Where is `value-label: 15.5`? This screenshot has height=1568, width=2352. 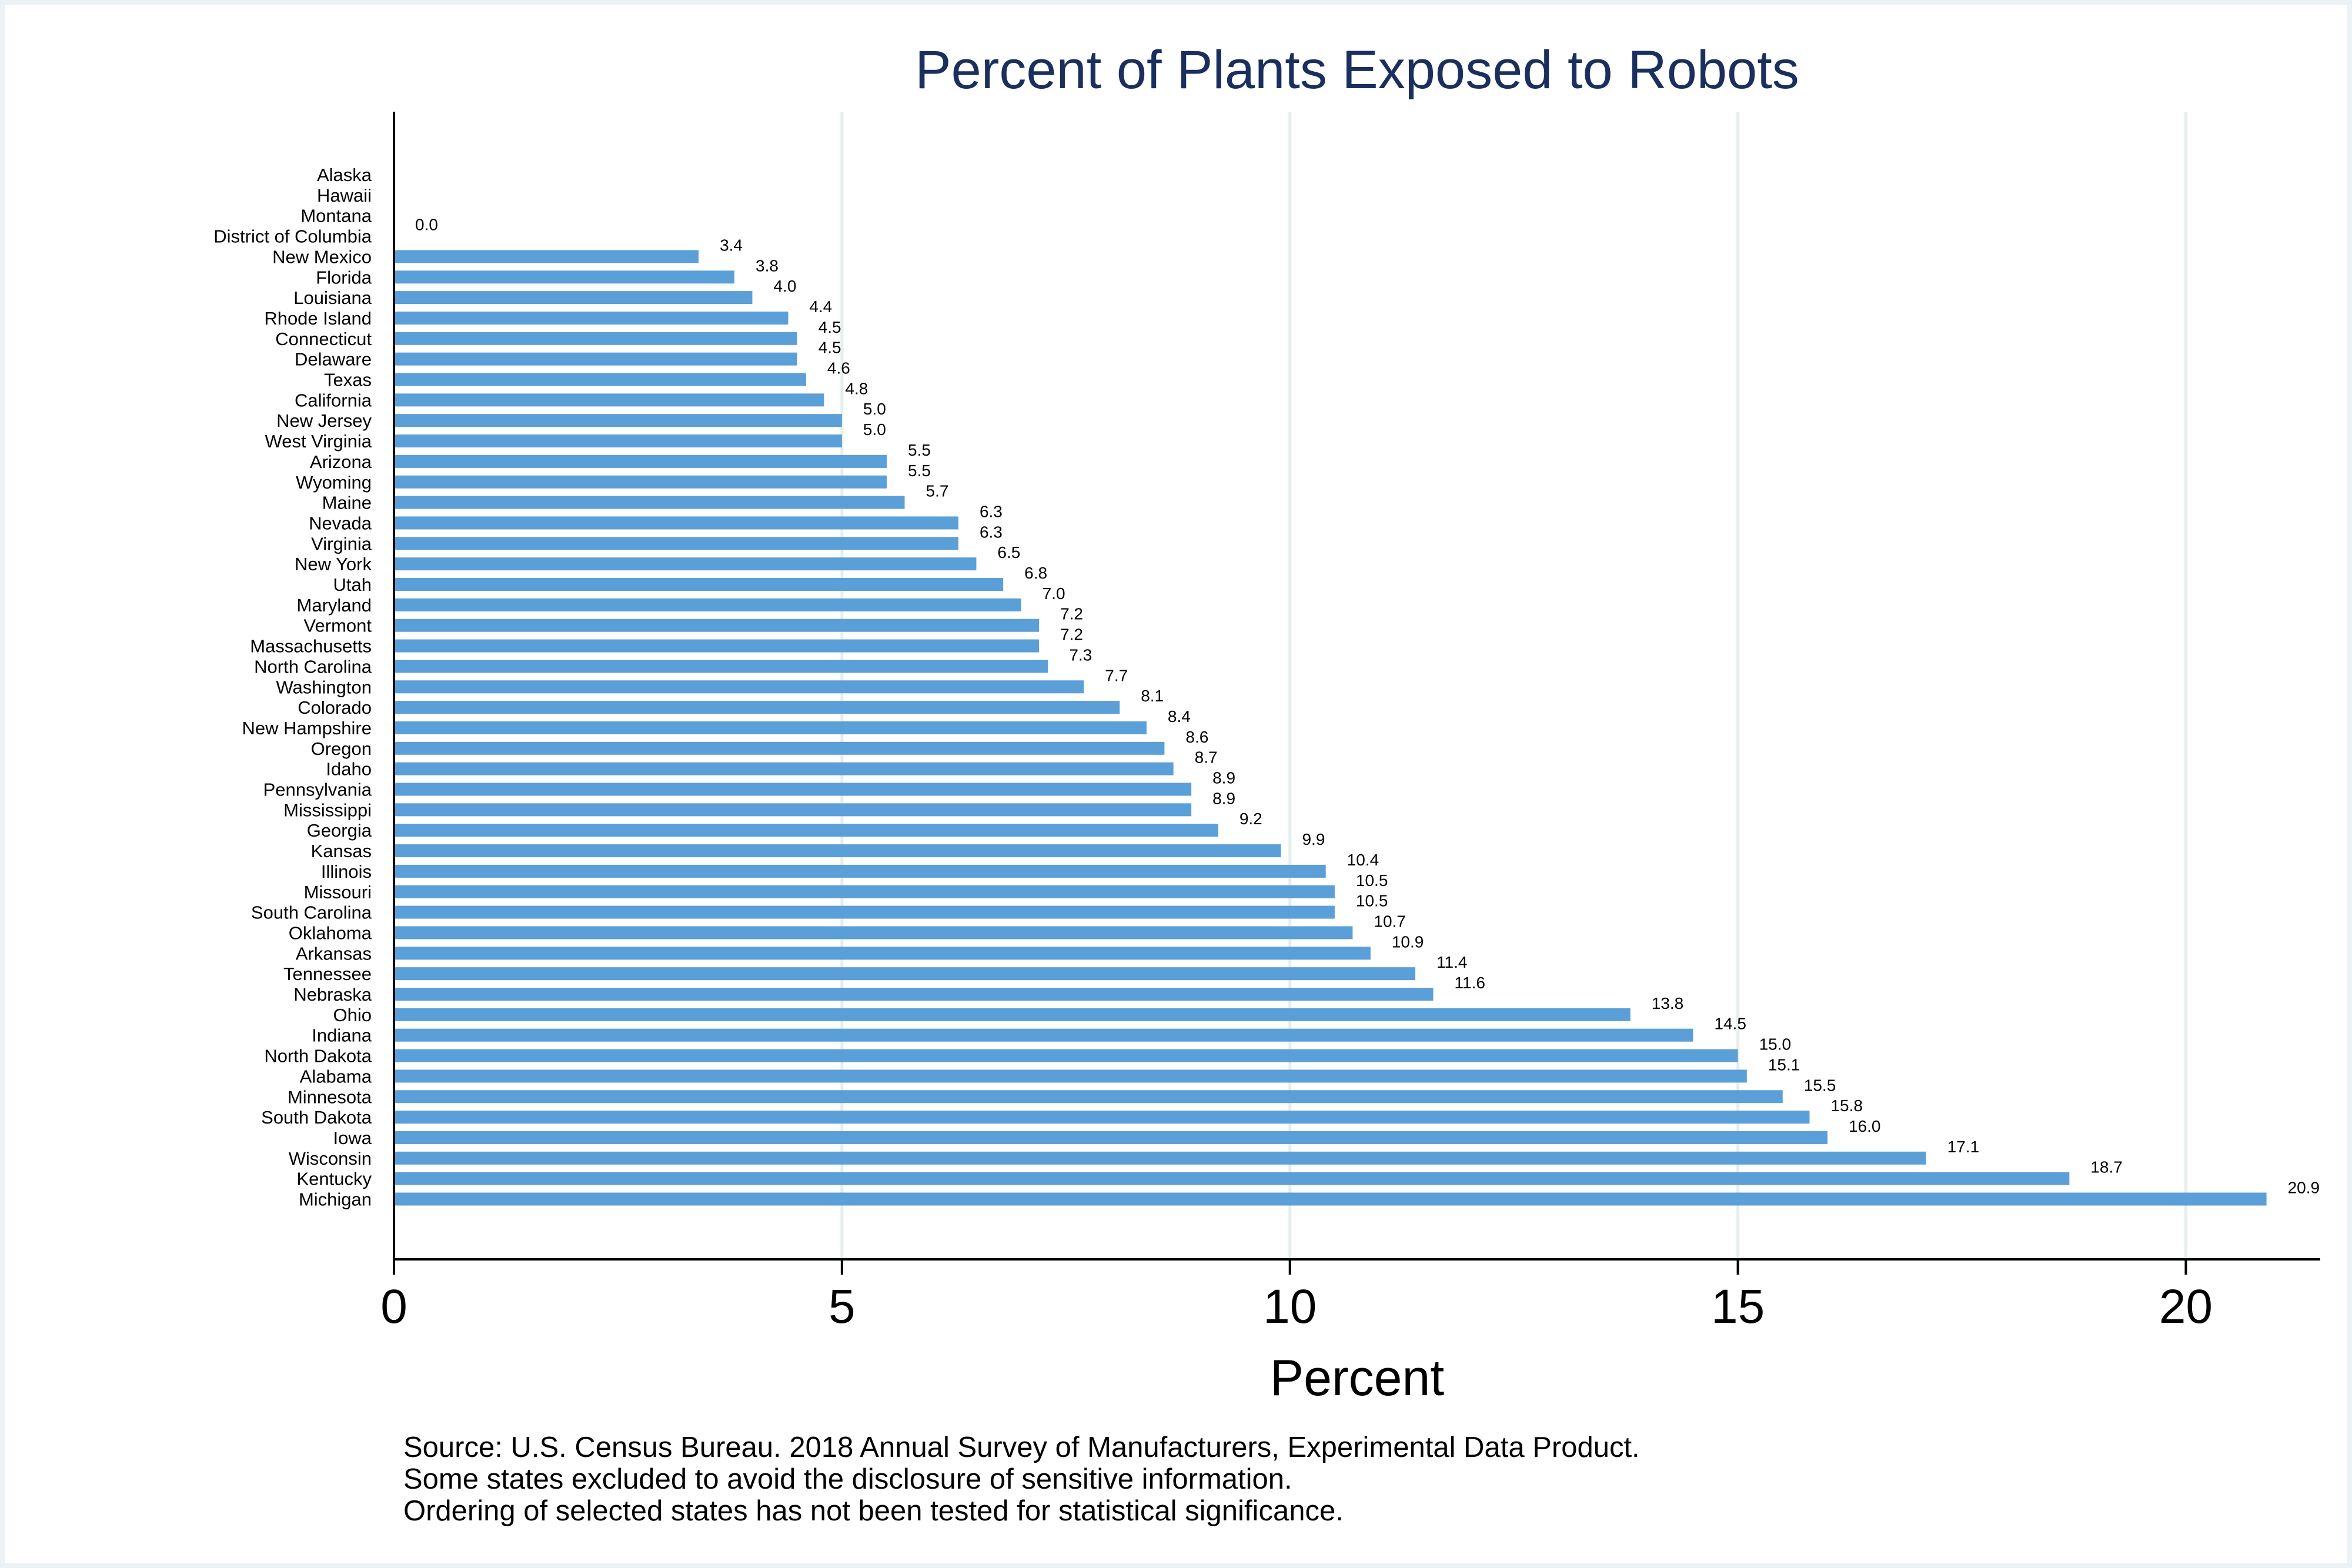 value-label: 15.5 is located at coordinates (1820, 1085).